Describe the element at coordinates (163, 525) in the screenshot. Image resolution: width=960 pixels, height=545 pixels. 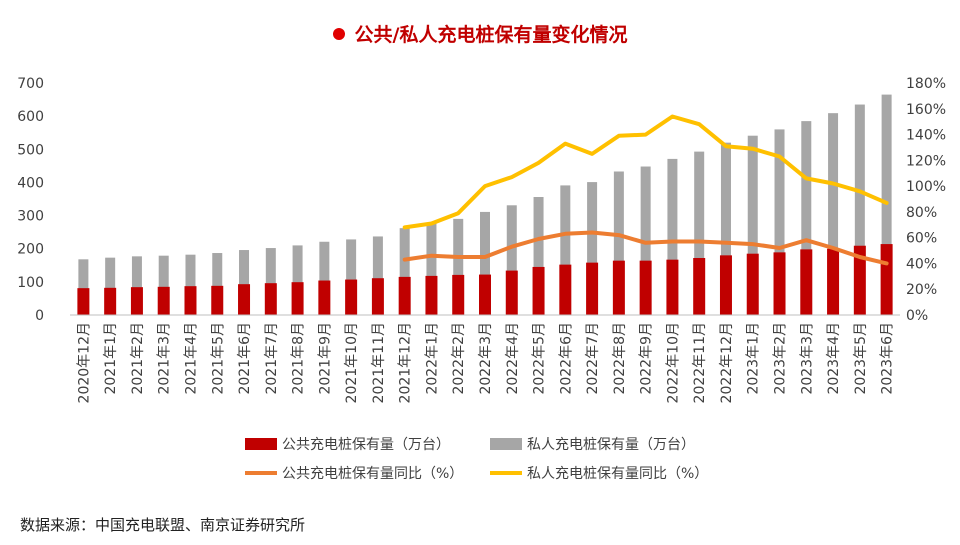
I see `data-source: 数据来源：中国充电联盟、南京证券研究所` at that location.